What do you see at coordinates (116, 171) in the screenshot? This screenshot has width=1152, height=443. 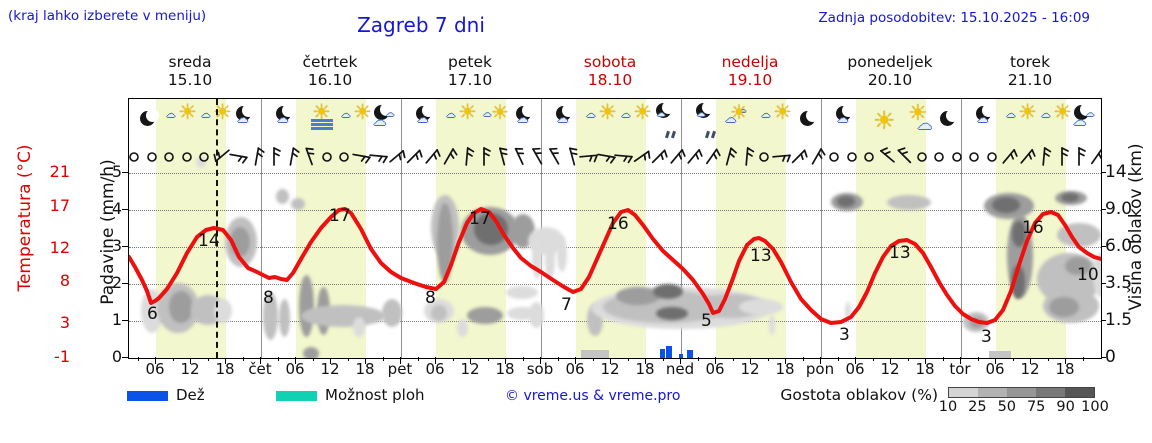 I see `precip-tick-label: 5` at bounding box center [116, 171].